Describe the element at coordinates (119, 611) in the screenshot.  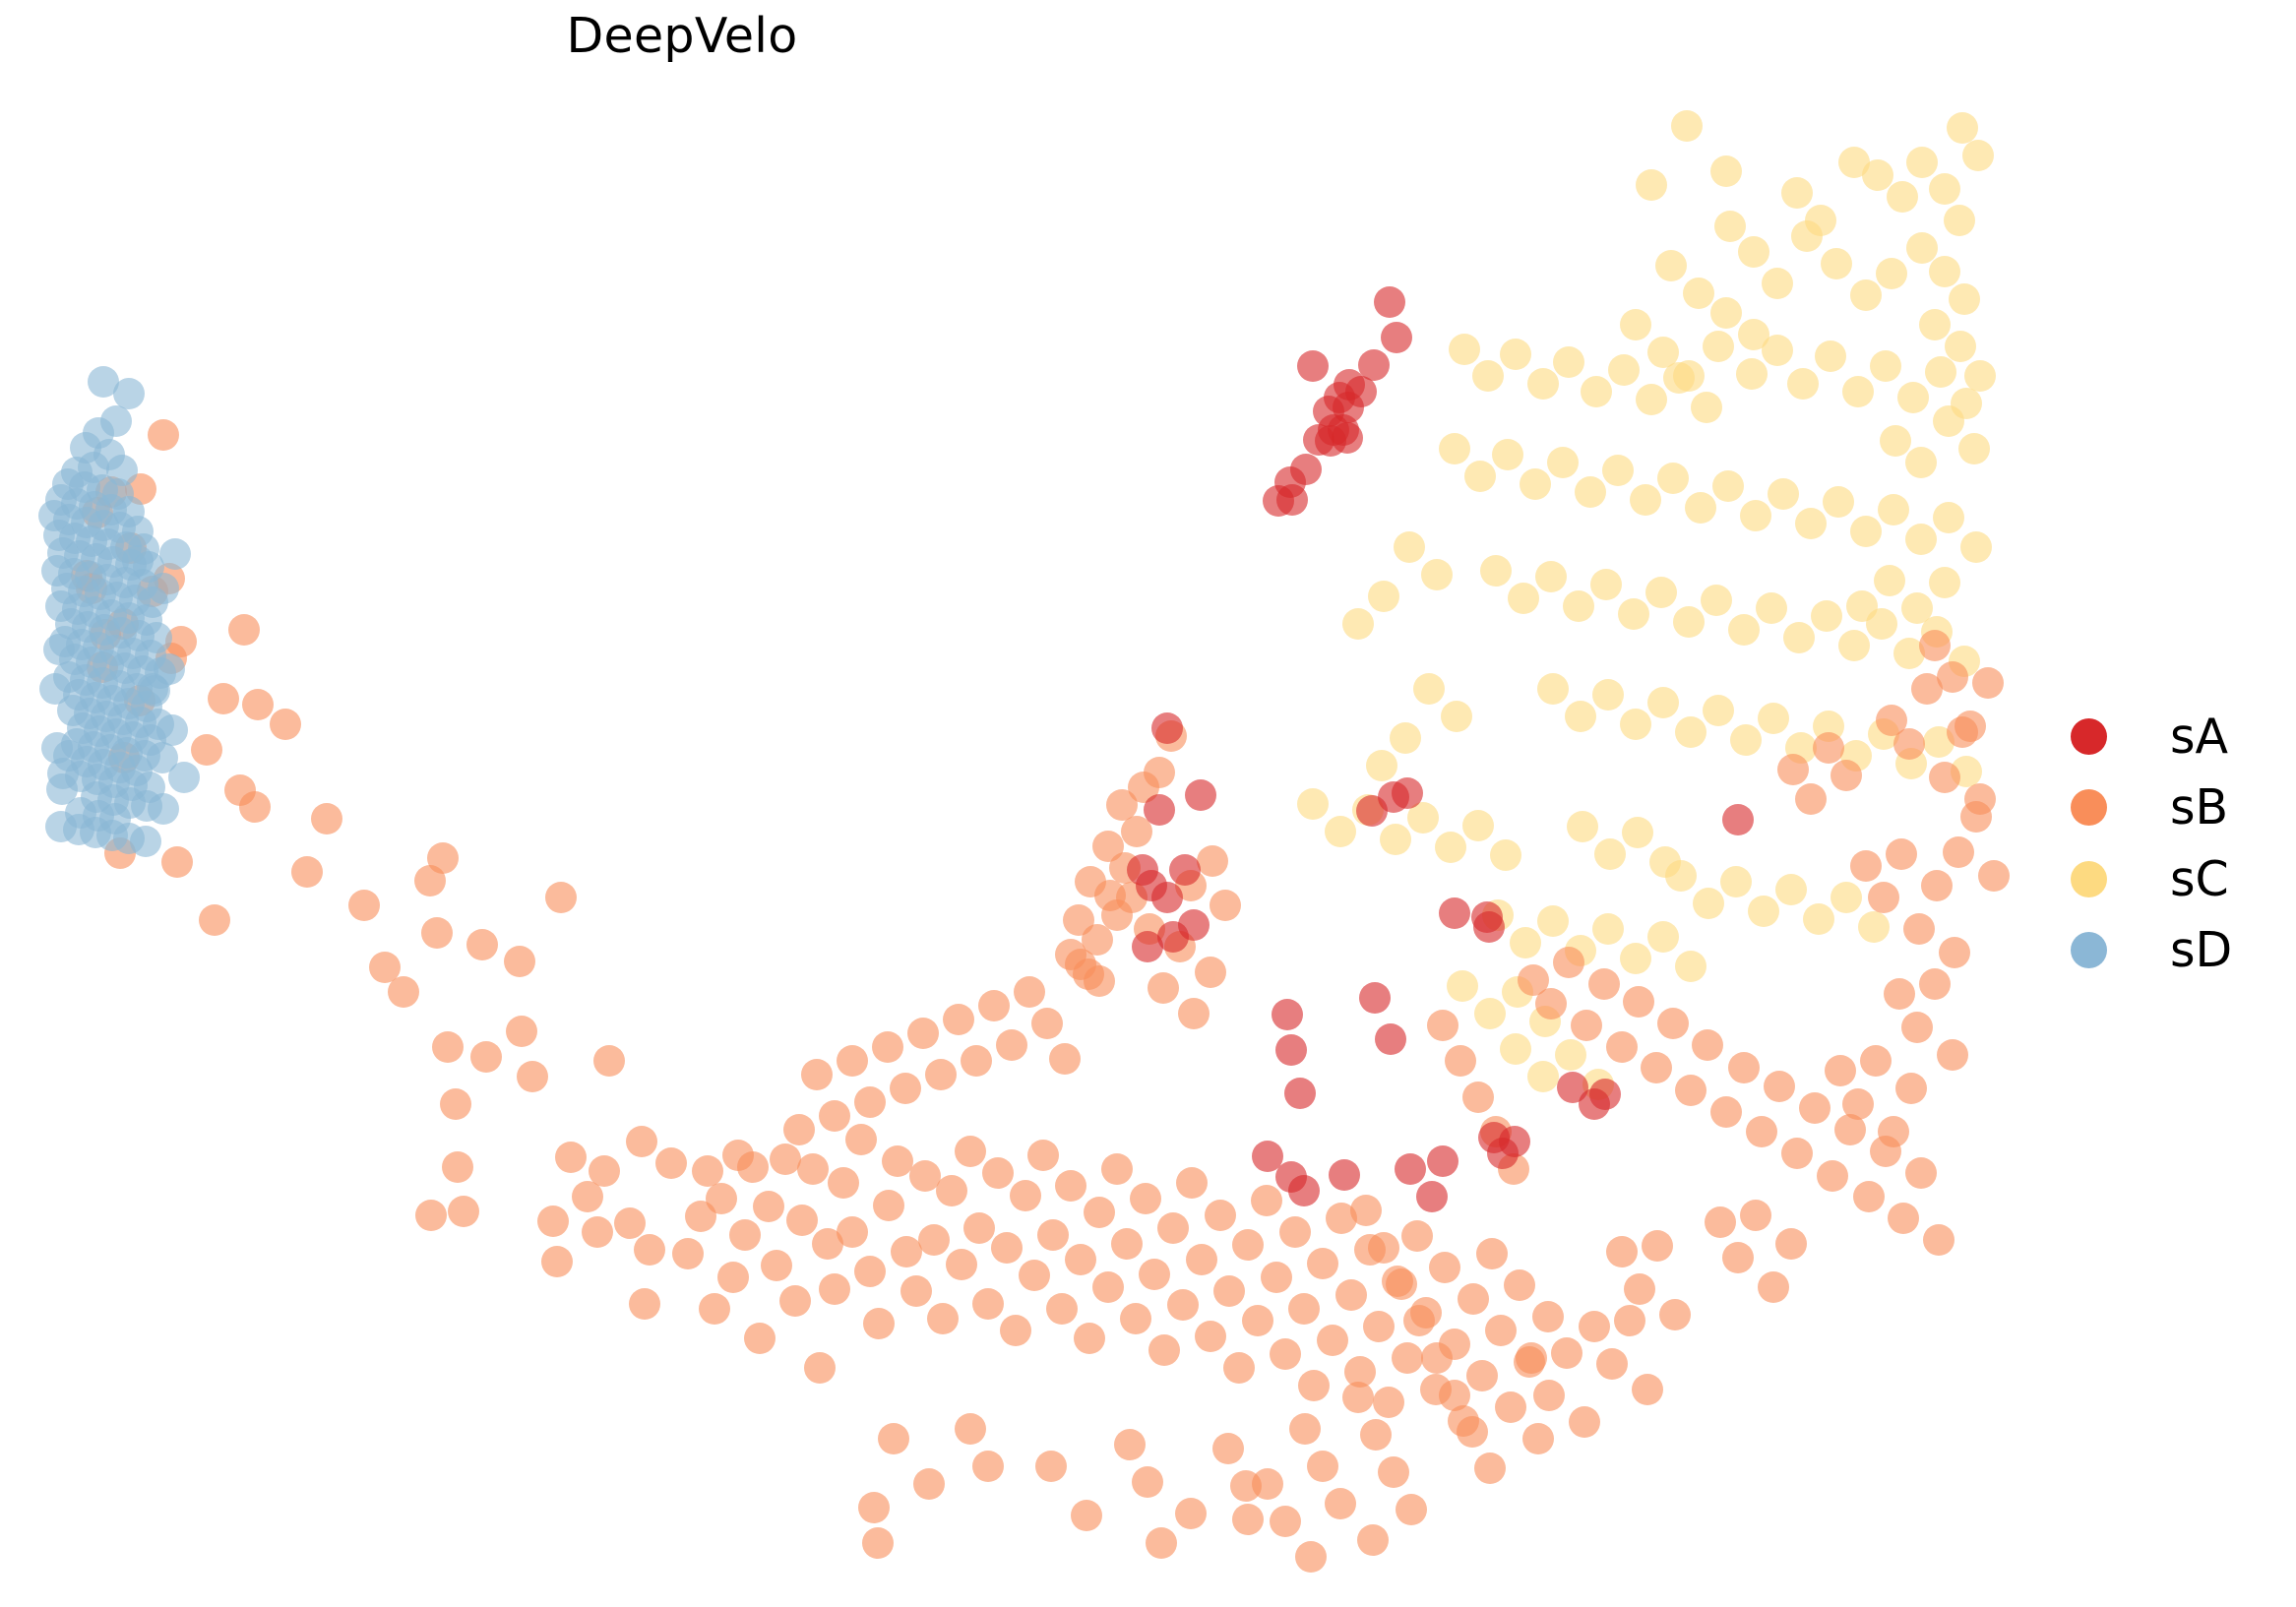
I see `scatter-series-sD` at that location.